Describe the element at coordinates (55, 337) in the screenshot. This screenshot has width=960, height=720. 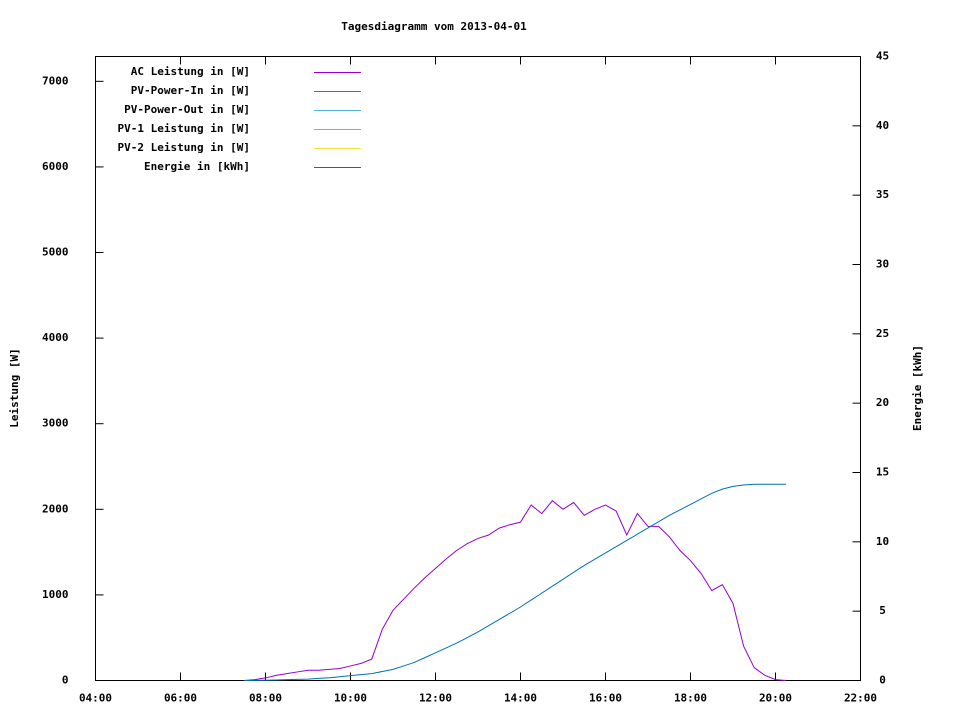
I see `y-tick-label: 4000` at that location.